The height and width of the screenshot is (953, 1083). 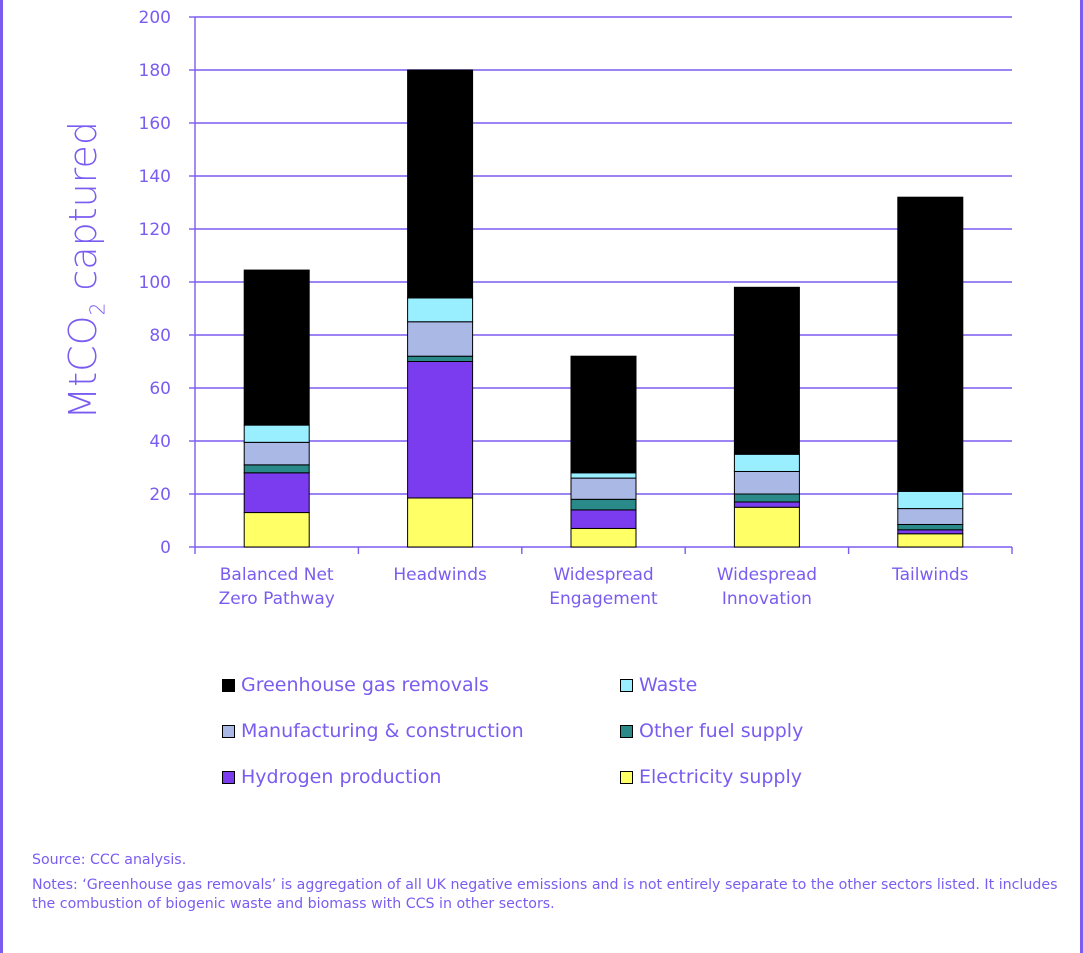 I want to click on y-axis-label: MtCO2 captured, so click(x=85, y=270).